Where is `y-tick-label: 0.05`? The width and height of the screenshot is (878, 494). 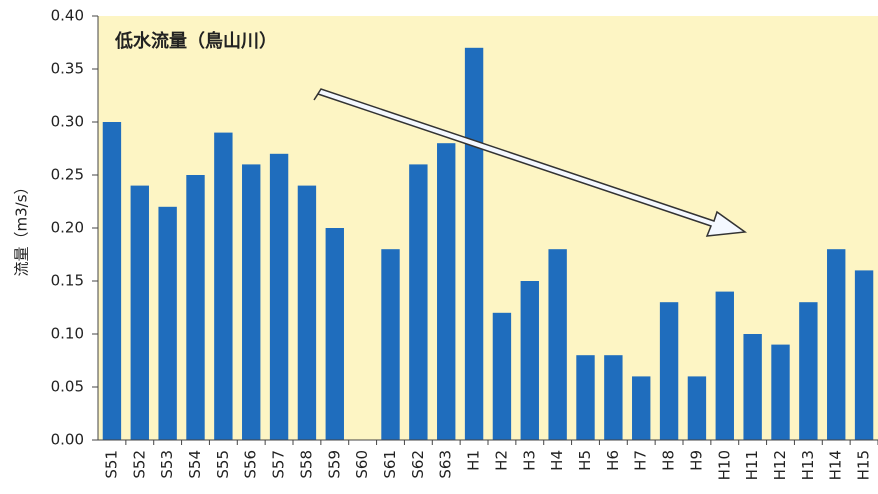 y-tick-label: 0.05 is located at coordinates (67, 387).